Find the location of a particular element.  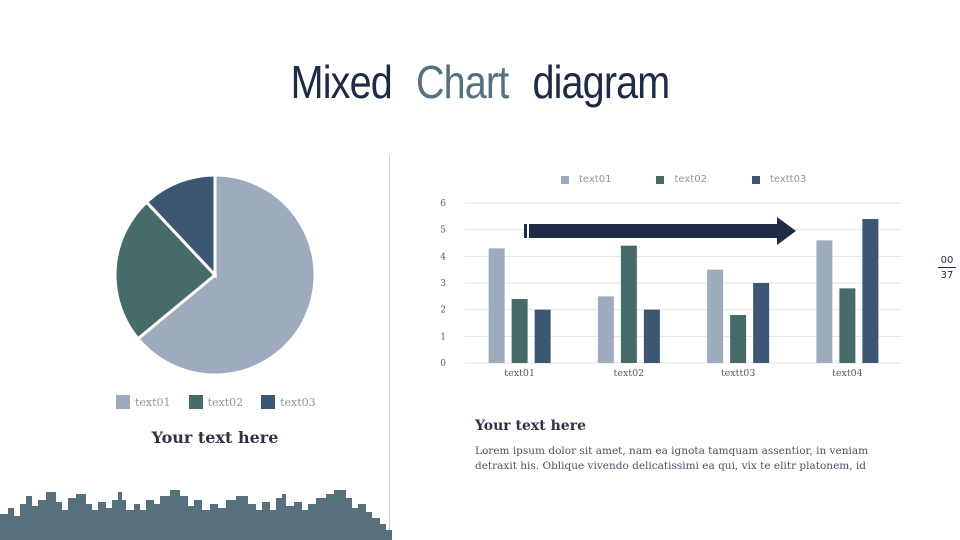

left-caption: Your text here is located at coordinates (215, 437).